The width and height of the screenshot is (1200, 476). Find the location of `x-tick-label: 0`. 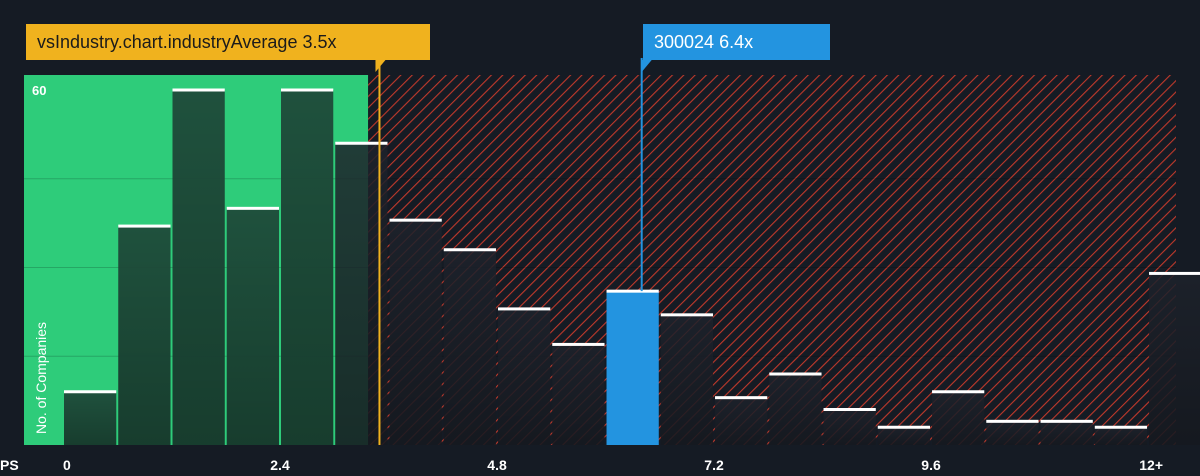

x-tick-label: 0 is located at coordinates (67, 465).